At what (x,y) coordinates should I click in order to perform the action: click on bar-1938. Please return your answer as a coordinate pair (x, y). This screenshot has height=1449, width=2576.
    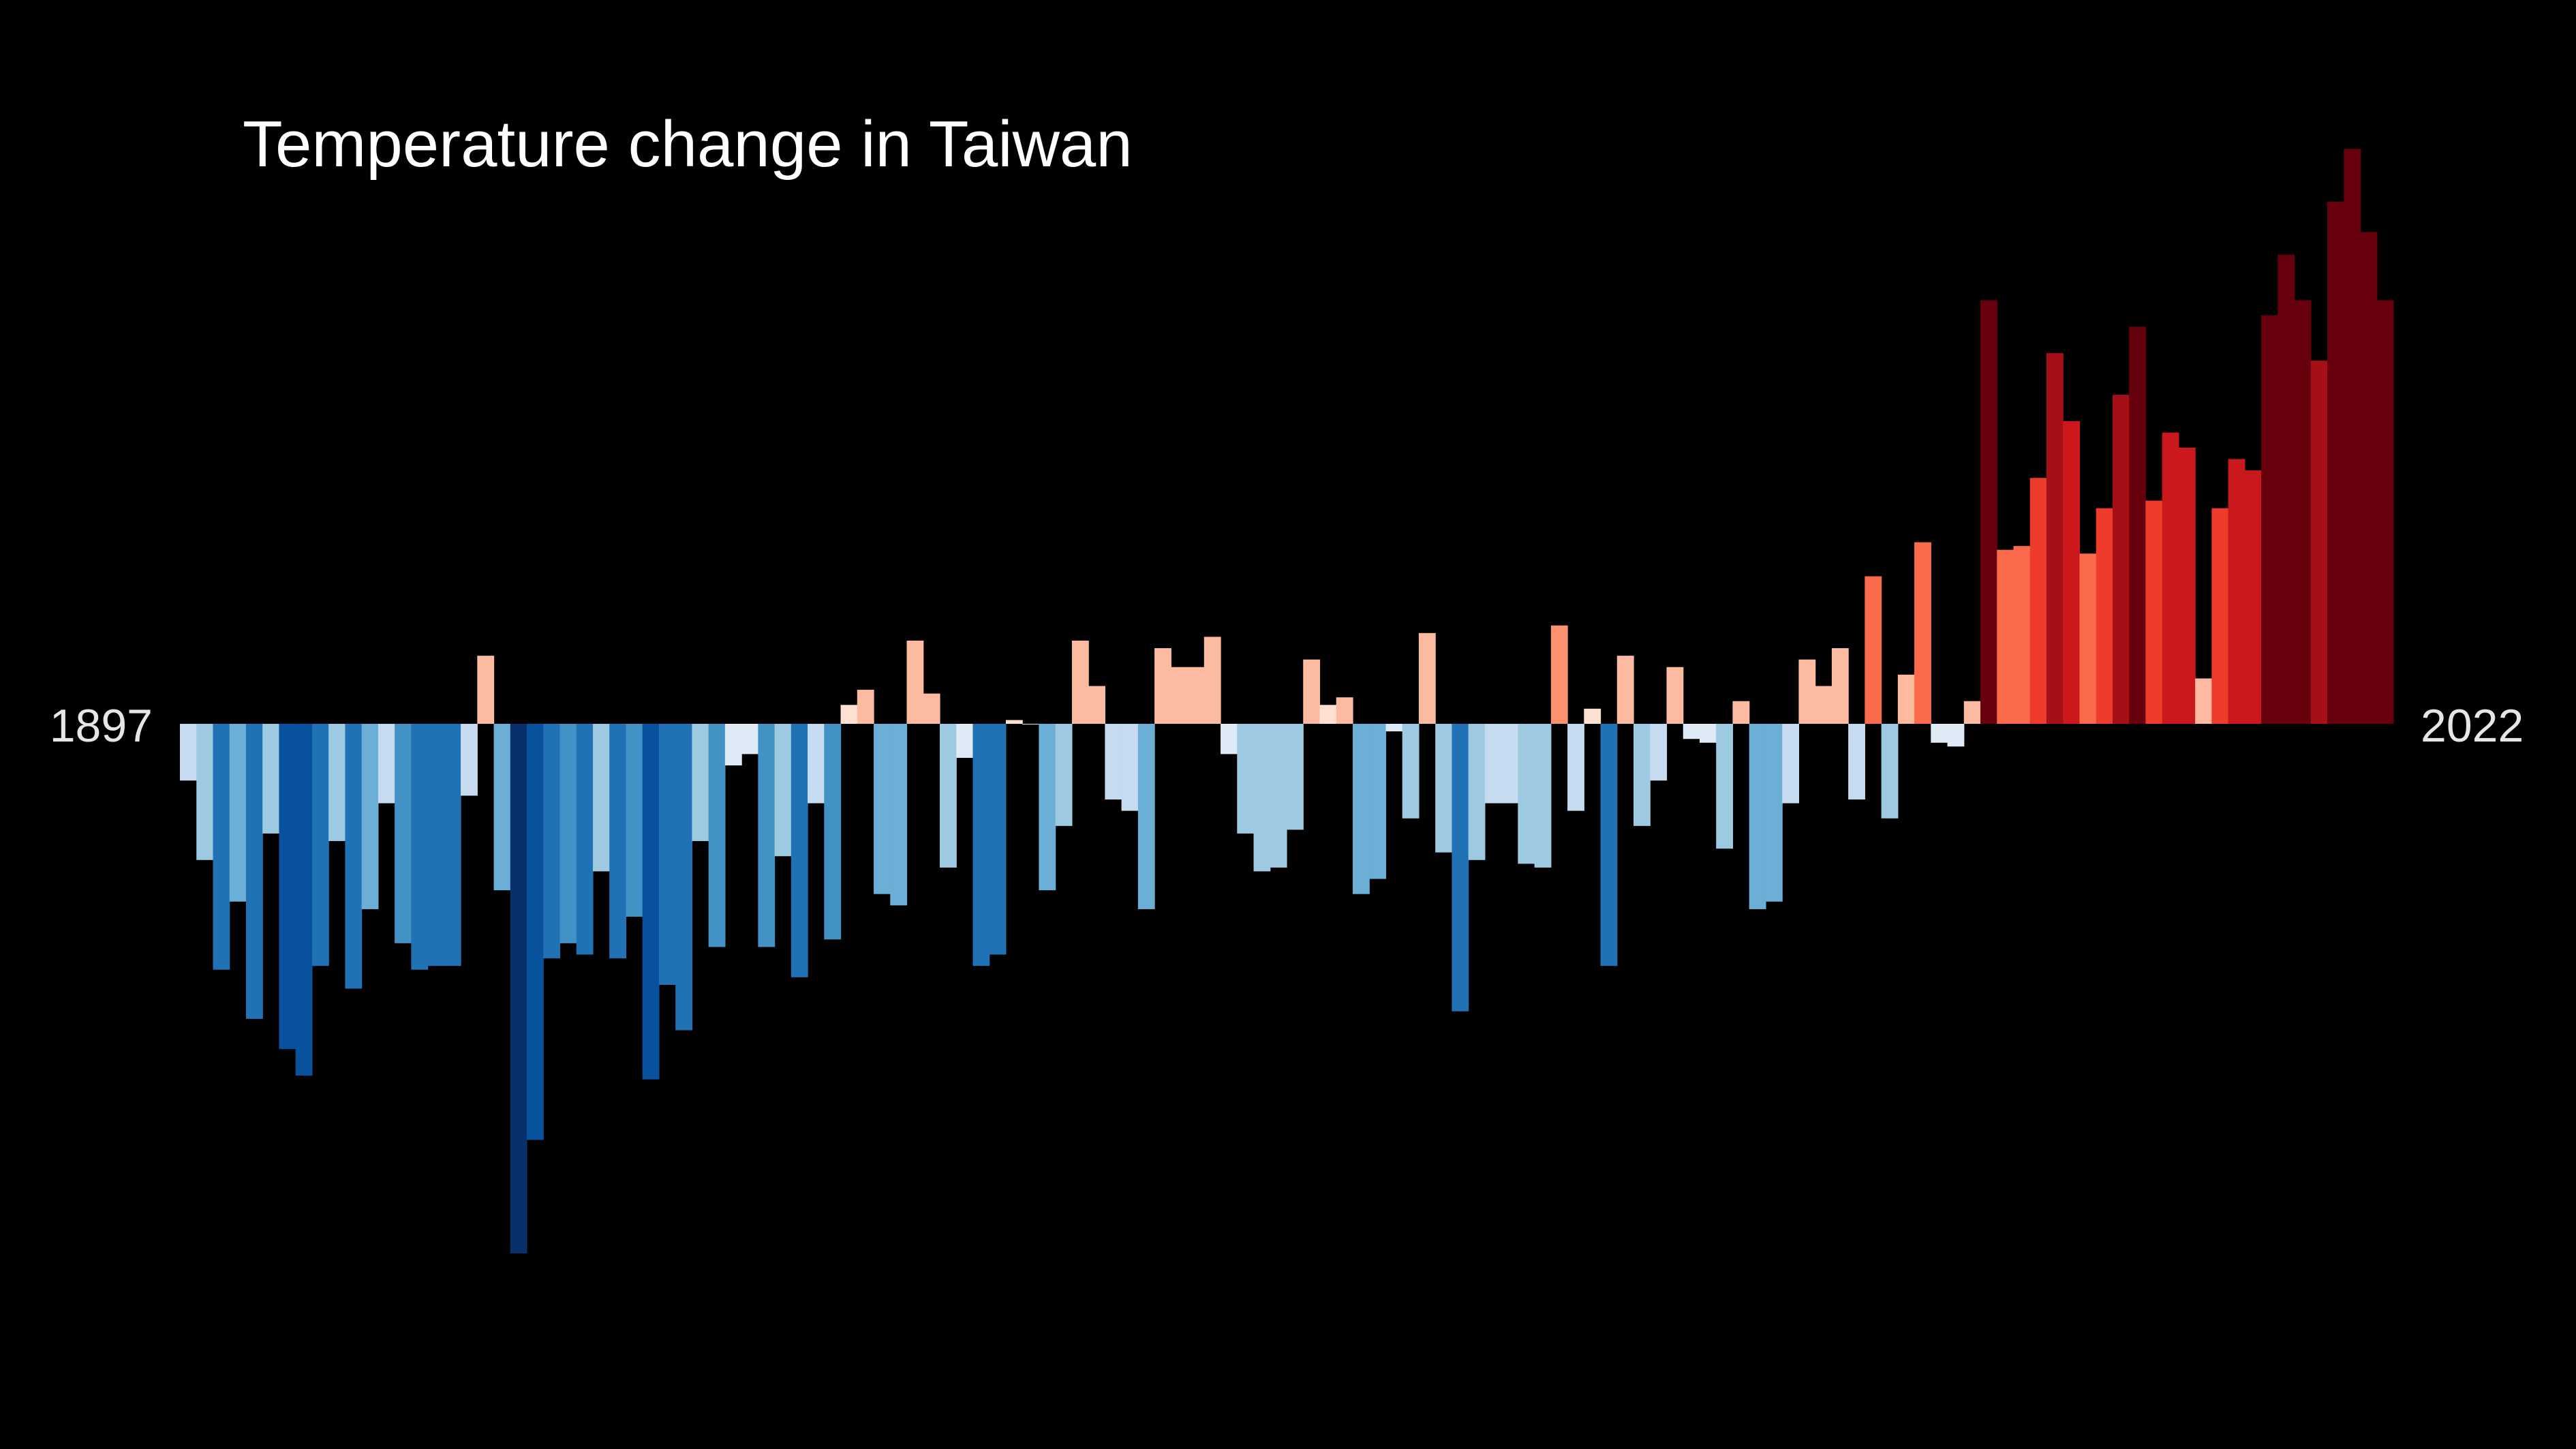
    Looking at the image, I should click on (865, 707).